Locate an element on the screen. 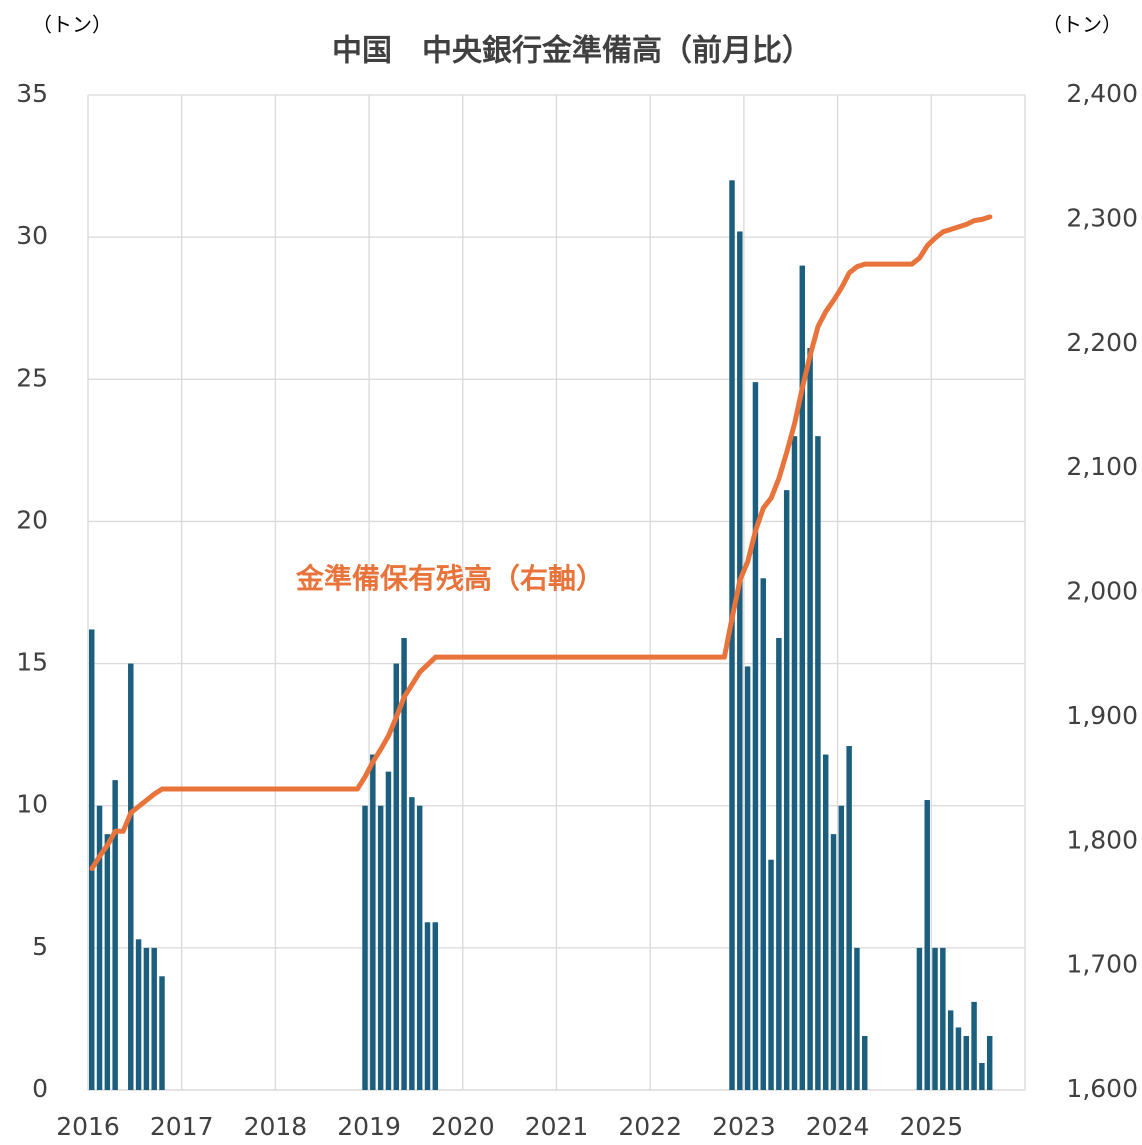  y-tick-label: 0 is located at coordinates (40, 1088).